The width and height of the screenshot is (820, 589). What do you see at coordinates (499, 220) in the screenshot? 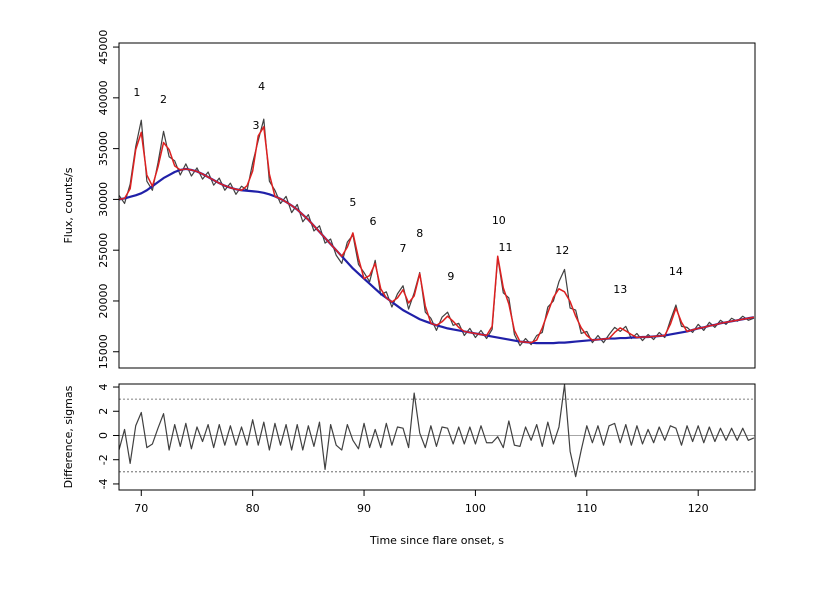
I see `peak-label: 10` at bounding box center [499, 220].